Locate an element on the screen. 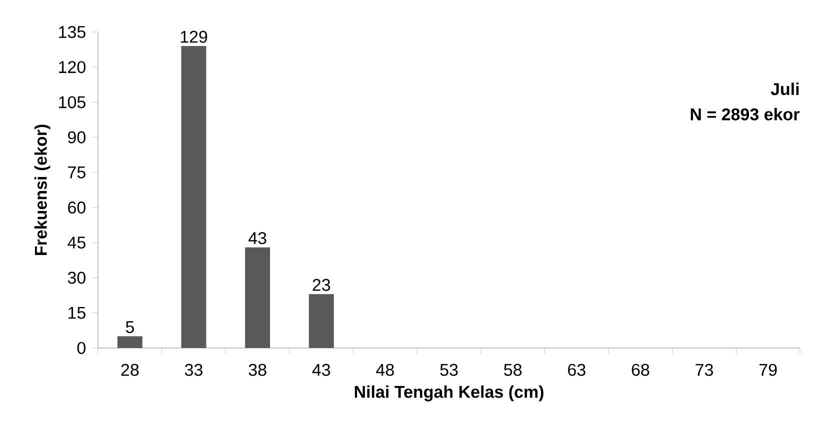 The width and height of the screenshot is (817, 427). y-tick-label: 75 is located at coordinates (77, 172).